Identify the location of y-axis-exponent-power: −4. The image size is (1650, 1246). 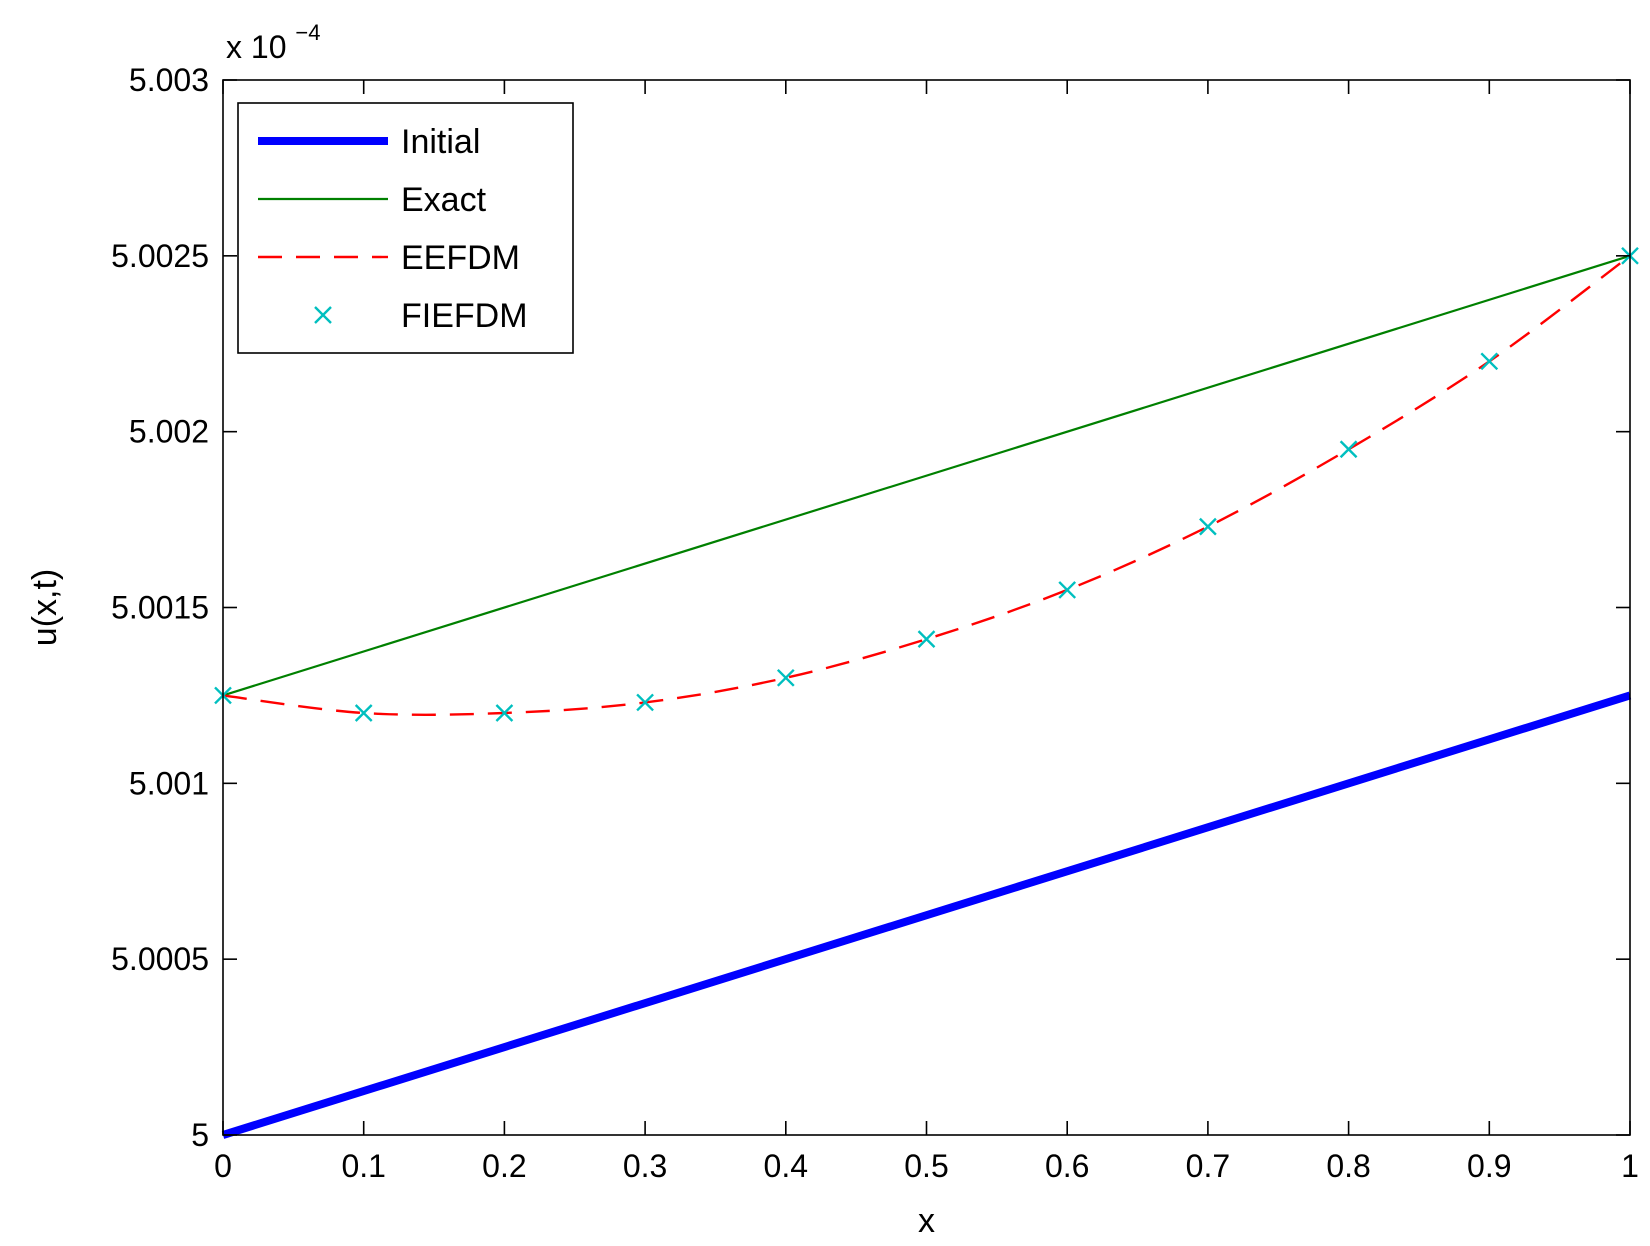
(307, 32).